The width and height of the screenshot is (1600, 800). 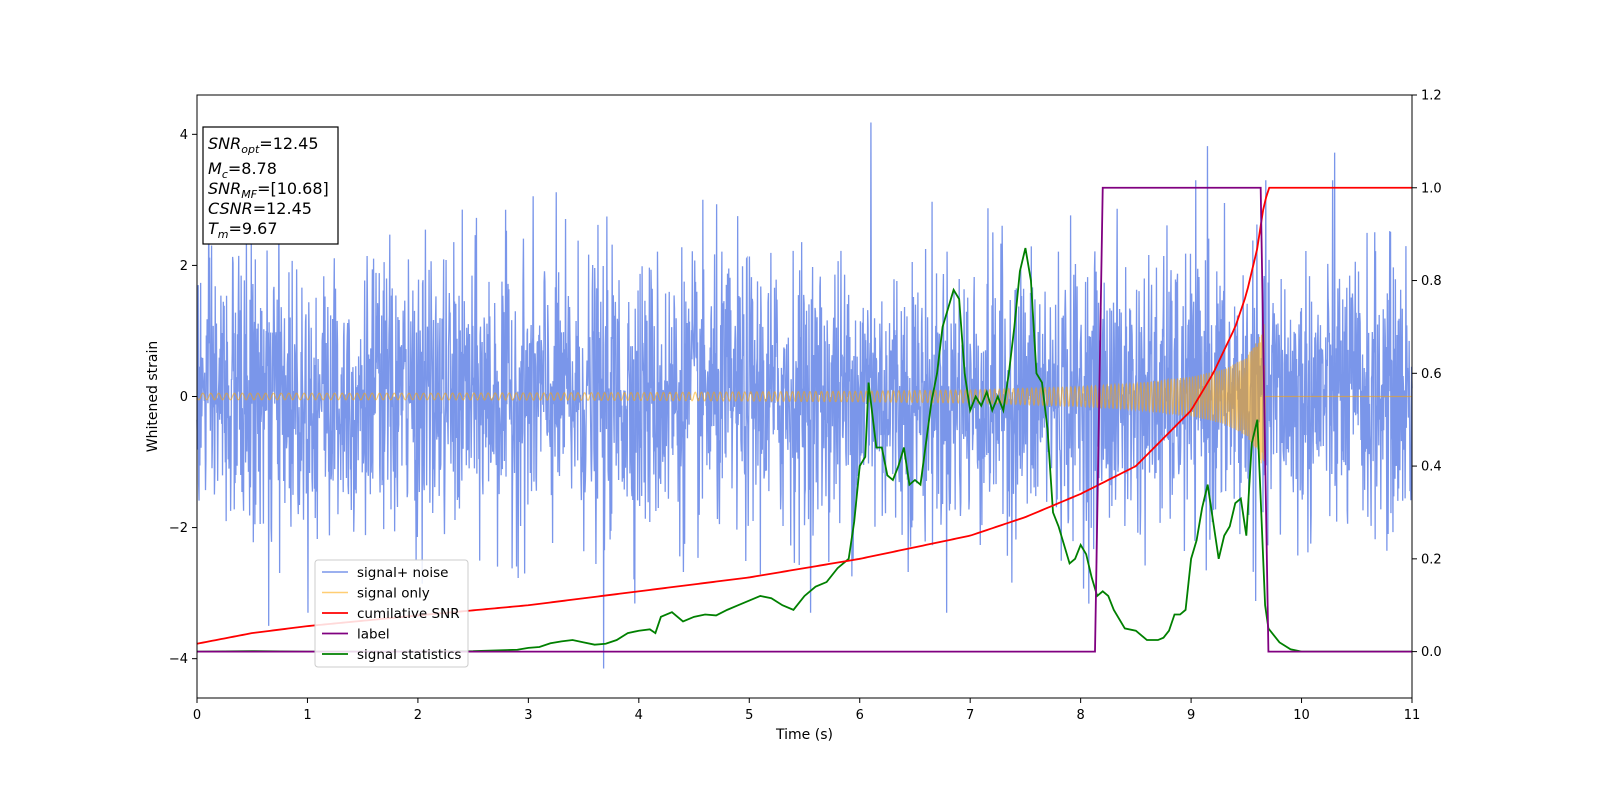 I want to click on y-left-tick-label: −2, so click(x=178, y=528).